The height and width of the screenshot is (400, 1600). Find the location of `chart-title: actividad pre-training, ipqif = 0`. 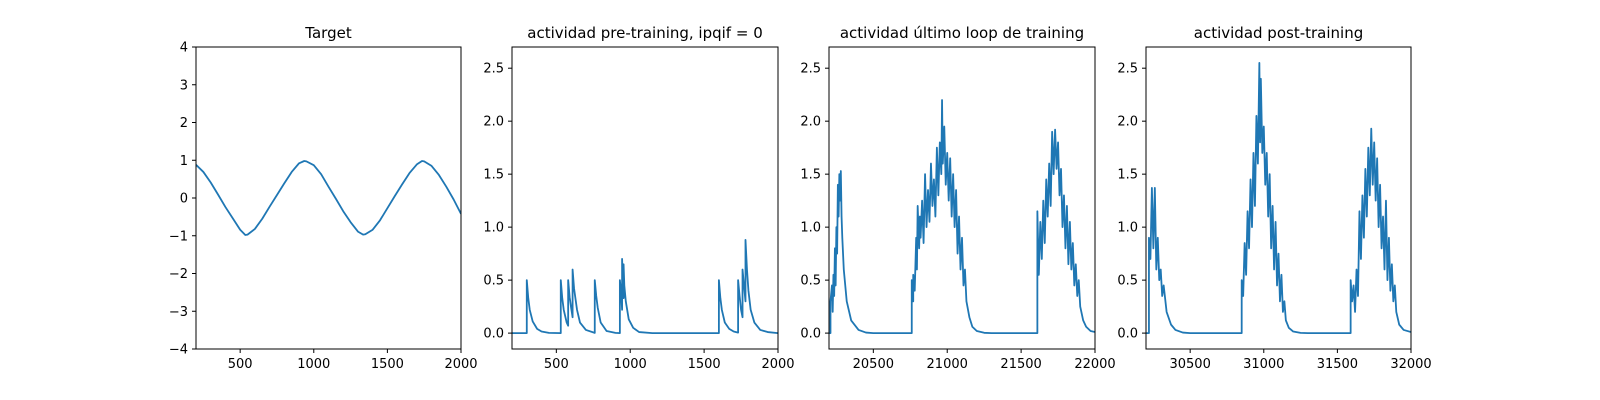

chart-title: actividad pre-training, ipqif = 0 is located at coordinates (645, 33).